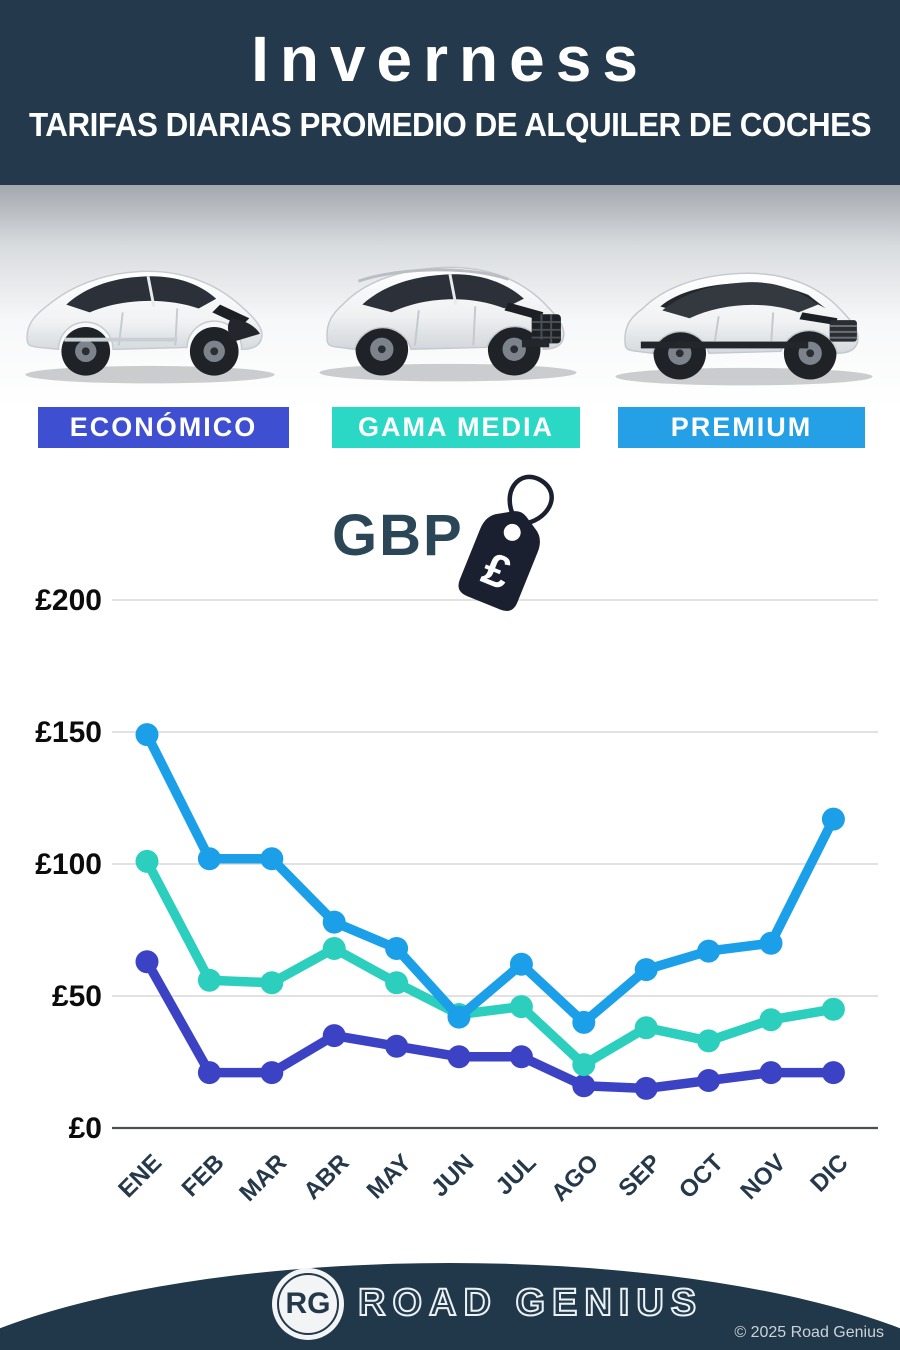  I want to click on category-chip-economico-label: ECONÓMICO, so click(163, 427).